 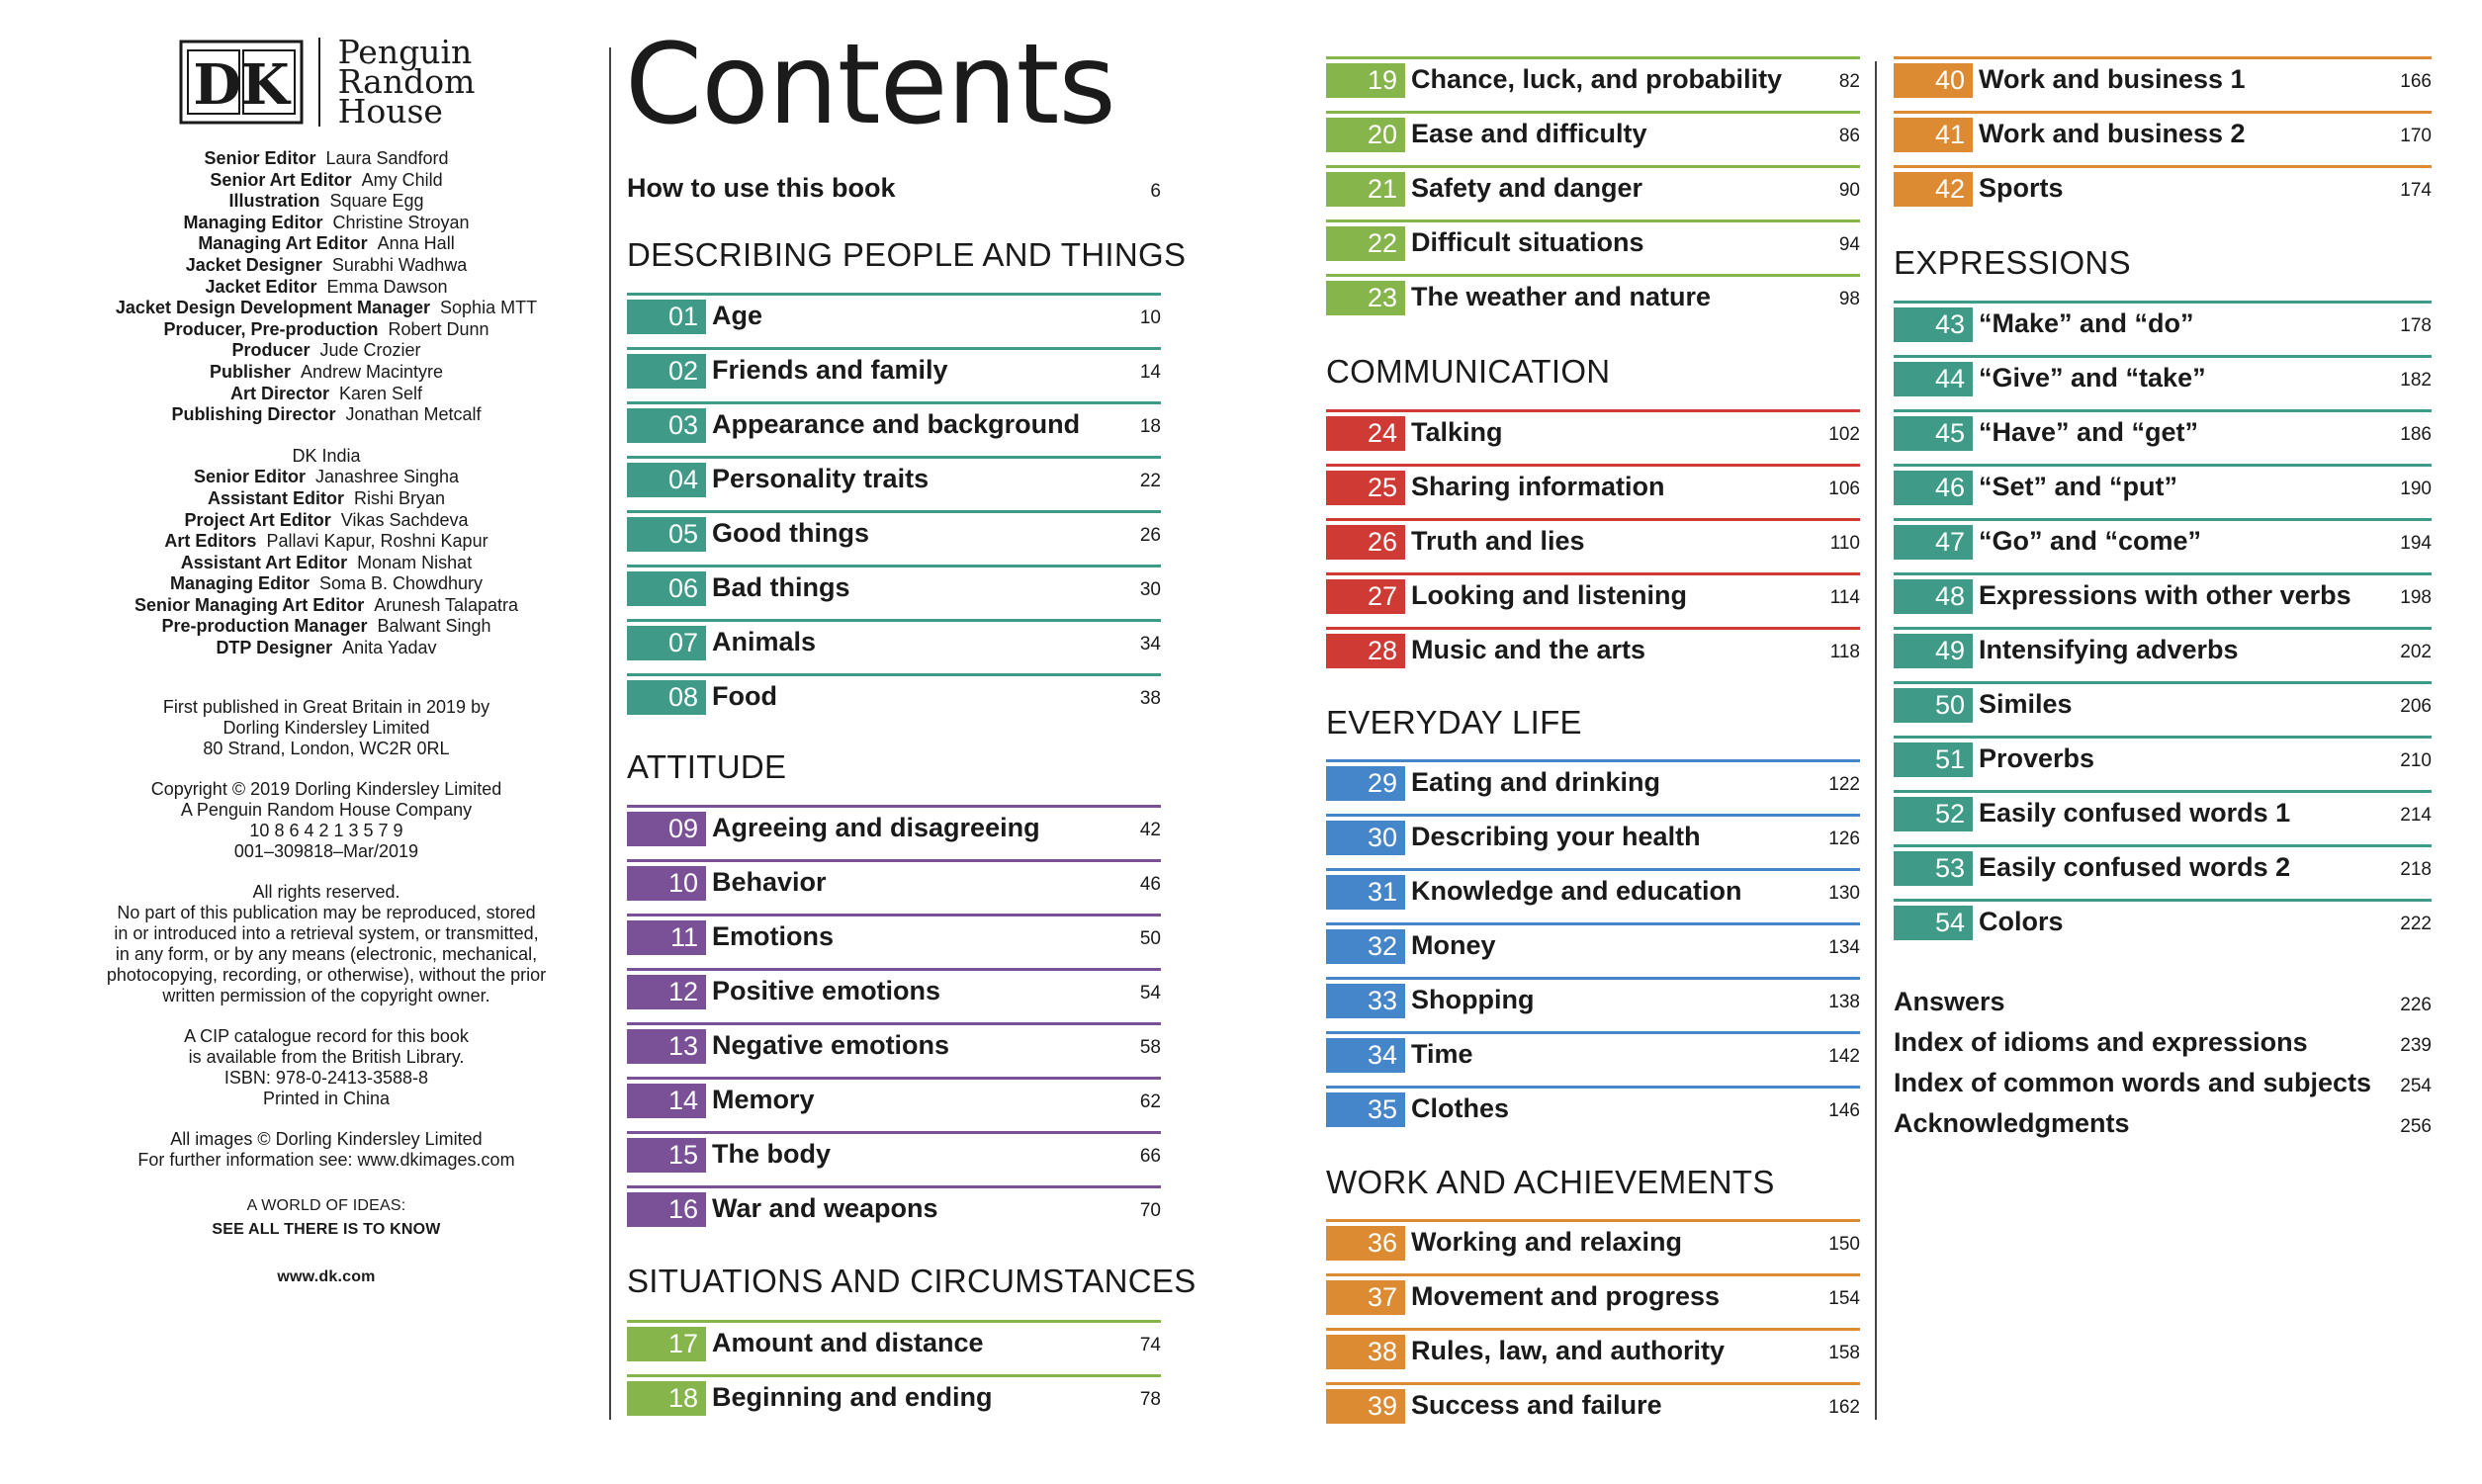 What do you see at coordinates (1536, 782) in the screenshot?
I see `chapter-title: Eating and drinking` at bounding box center [1536, 782].